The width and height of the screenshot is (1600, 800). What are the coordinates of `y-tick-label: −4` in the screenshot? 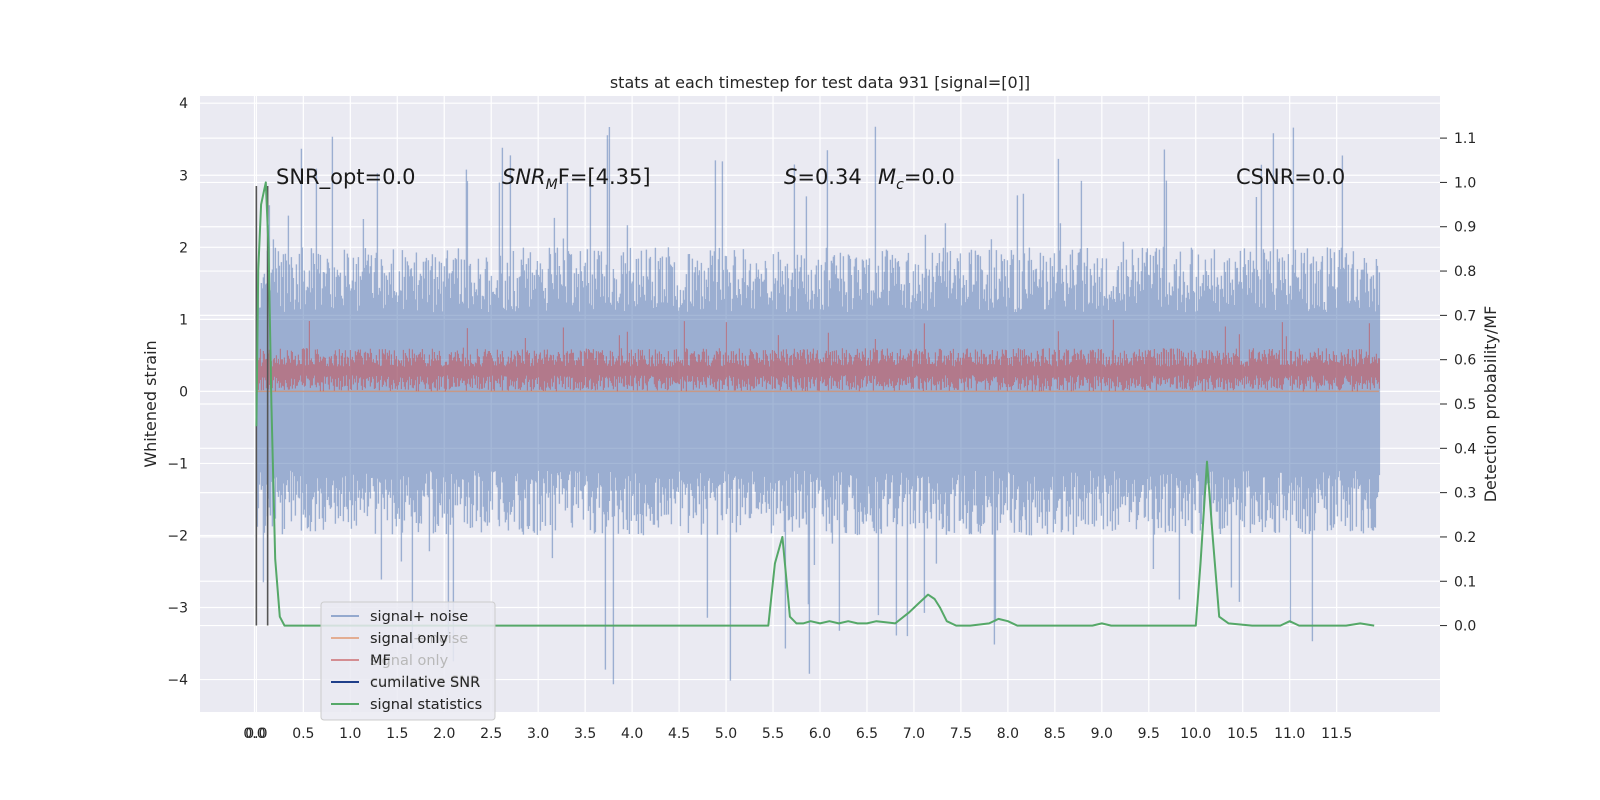 It's located at (177, 681).